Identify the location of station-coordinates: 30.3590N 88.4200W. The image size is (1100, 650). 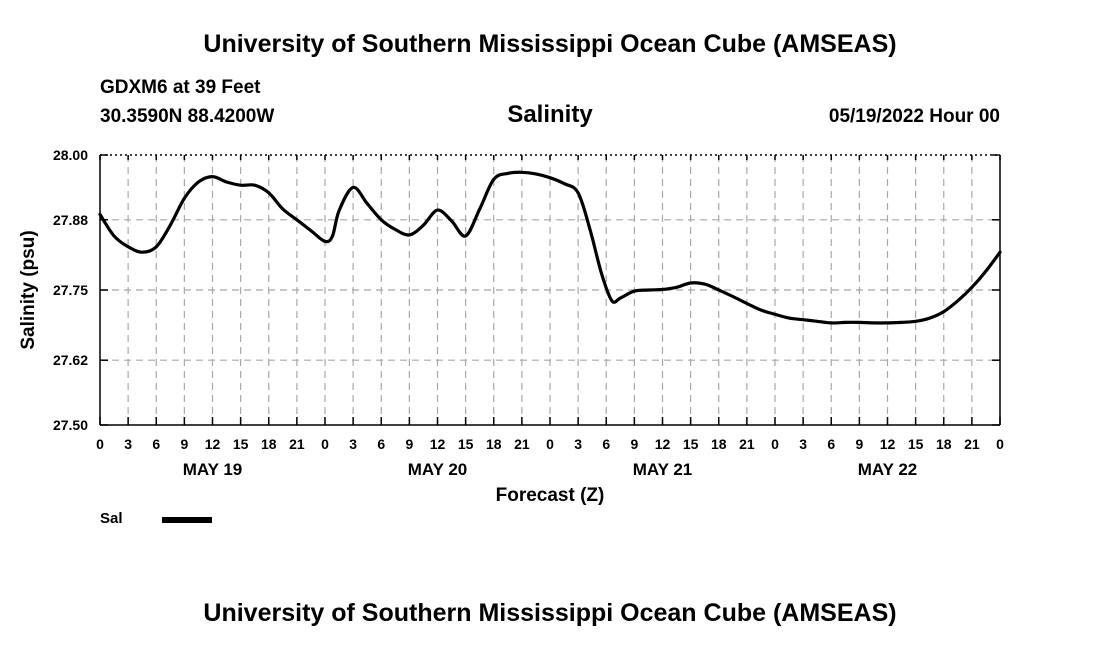
(187, 116).